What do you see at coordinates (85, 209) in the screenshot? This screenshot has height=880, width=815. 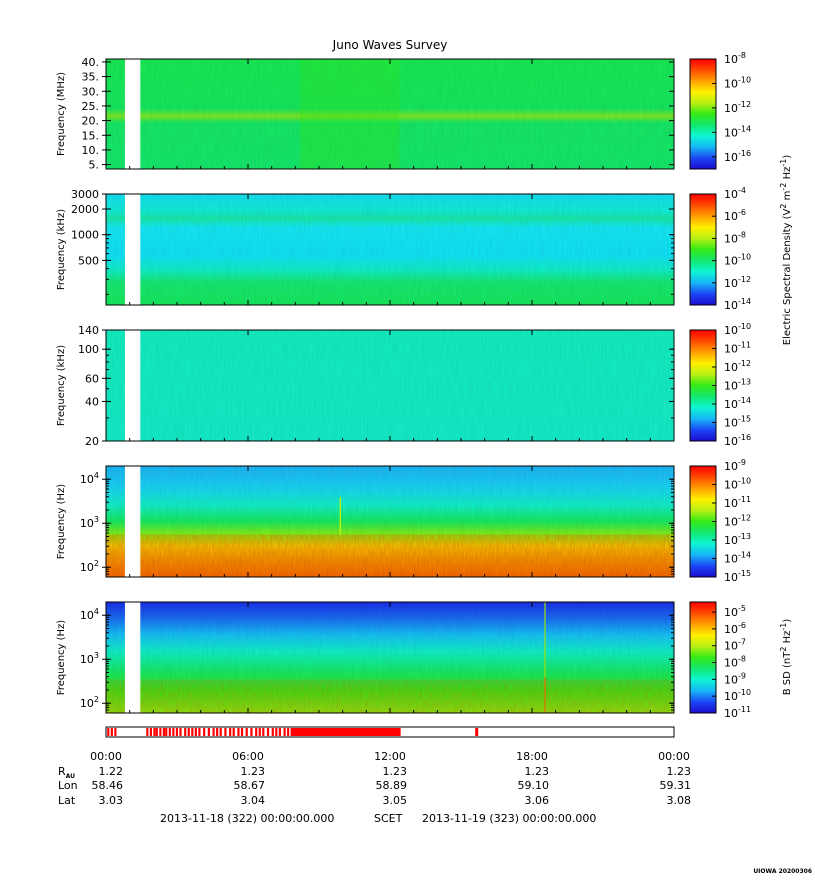 I see `y-tick-label-text: 2000` at bounding box center [85, 209].